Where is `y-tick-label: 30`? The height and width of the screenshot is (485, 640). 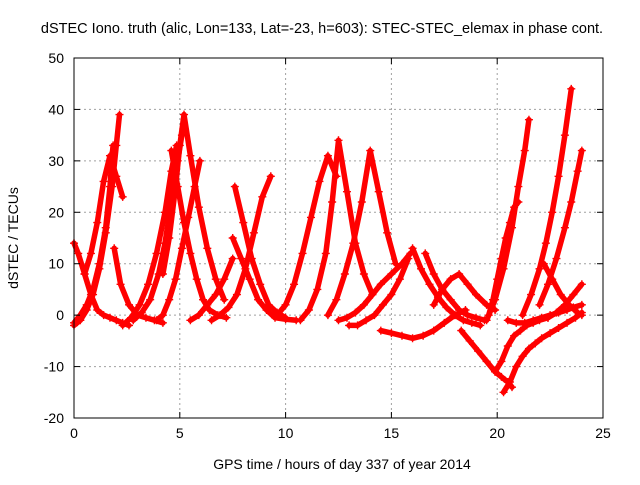
y-tick-label: 30 is located at coordinates (56, 161).